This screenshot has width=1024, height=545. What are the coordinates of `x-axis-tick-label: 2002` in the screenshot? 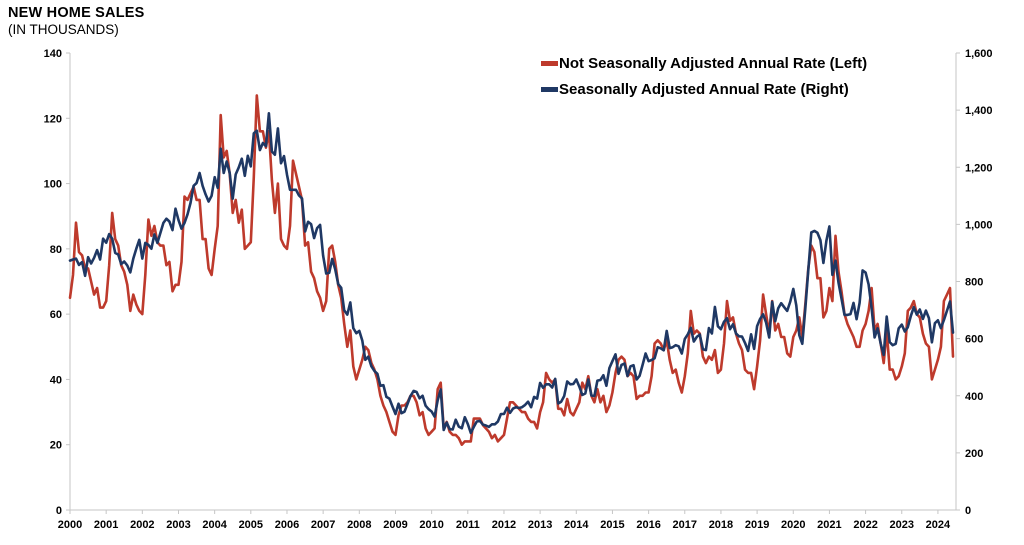 It's located at (142, 525).